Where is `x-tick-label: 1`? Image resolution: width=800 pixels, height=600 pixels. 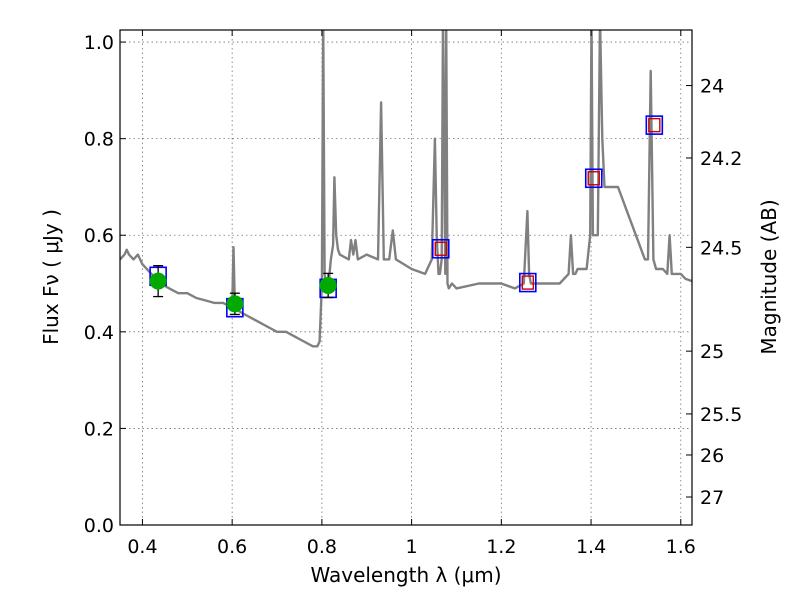 x-tick-label: 1 is located at coordinates (412, 547).